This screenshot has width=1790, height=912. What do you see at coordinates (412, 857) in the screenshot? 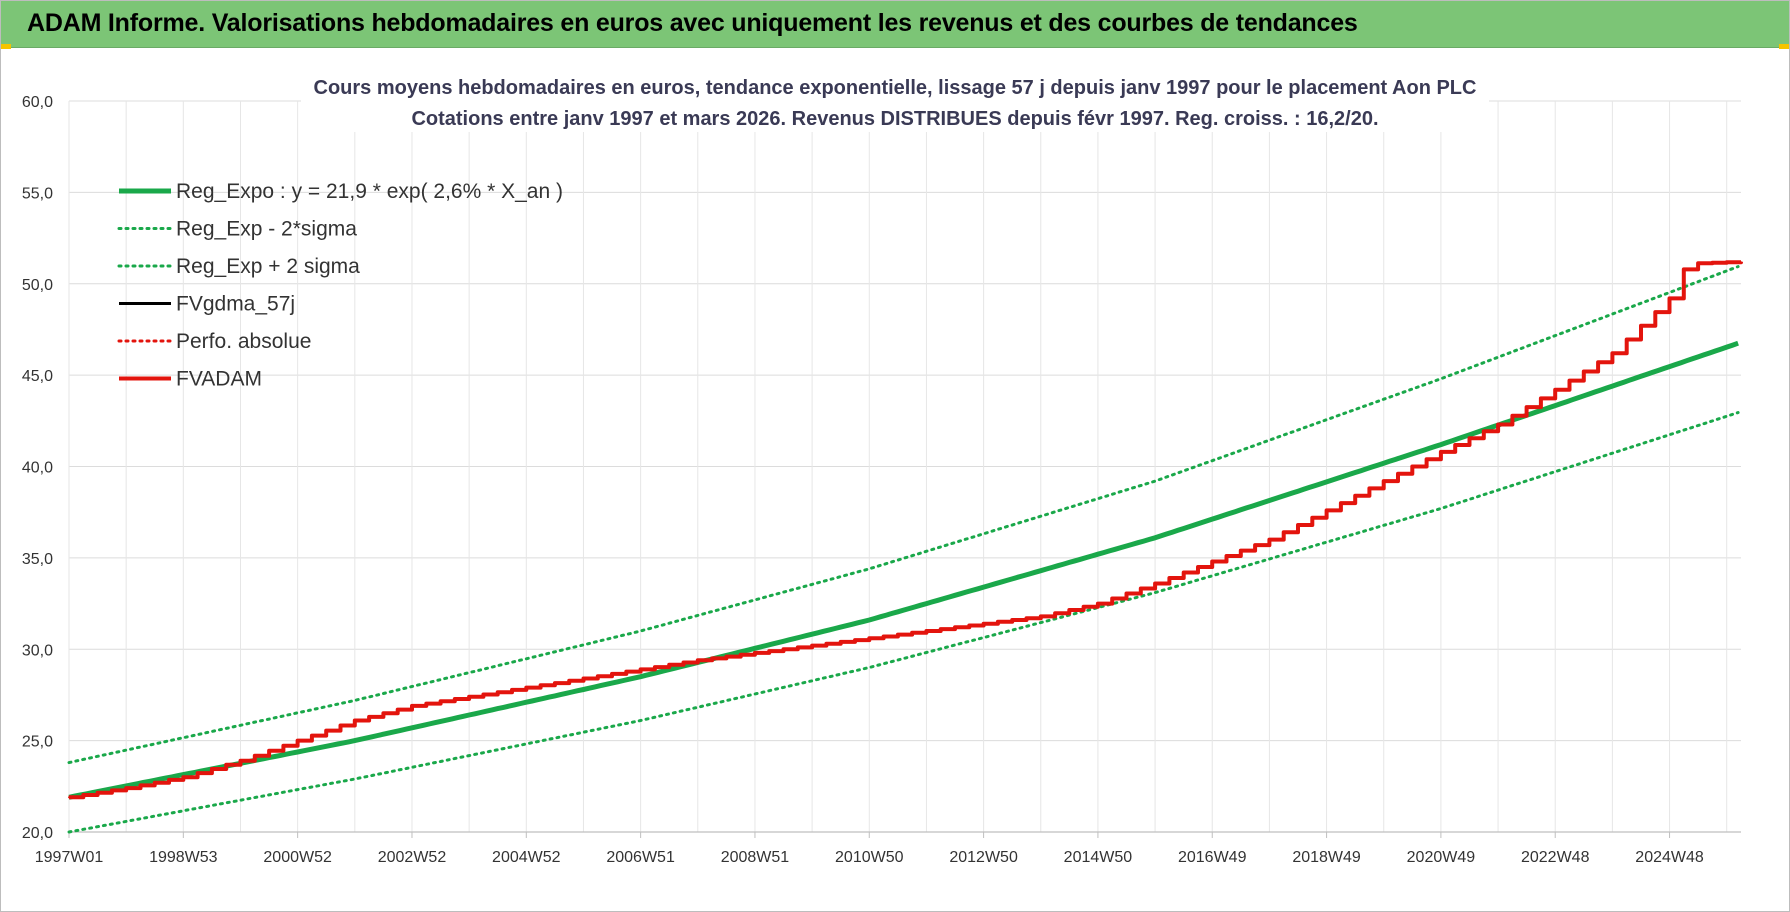
I see `x-tick-label: 2002W52` at bounding box center [412, 857].